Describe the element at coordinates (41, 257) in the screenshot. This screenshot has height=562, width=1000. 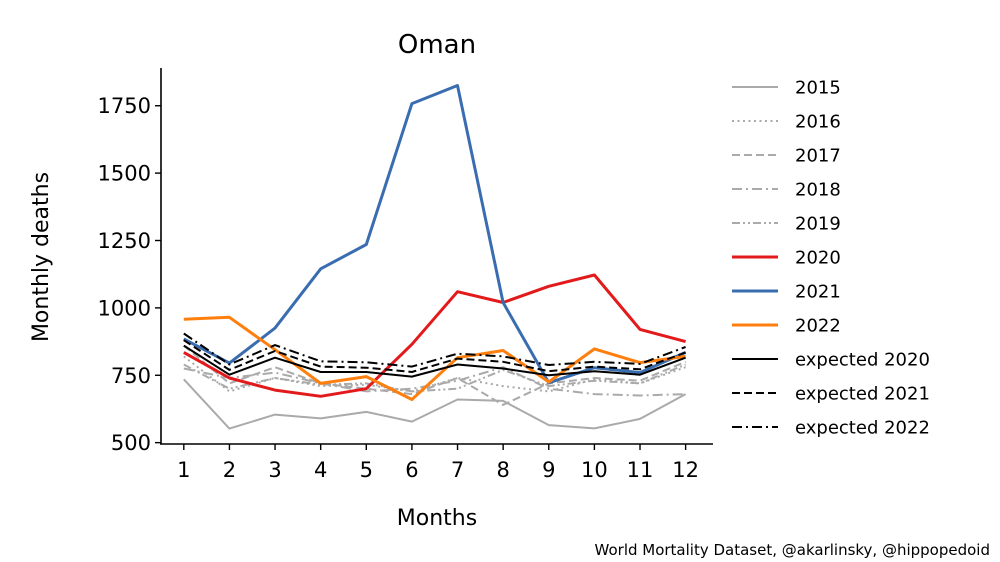
I see `y-axis-label: Monthly deaths` at that location.